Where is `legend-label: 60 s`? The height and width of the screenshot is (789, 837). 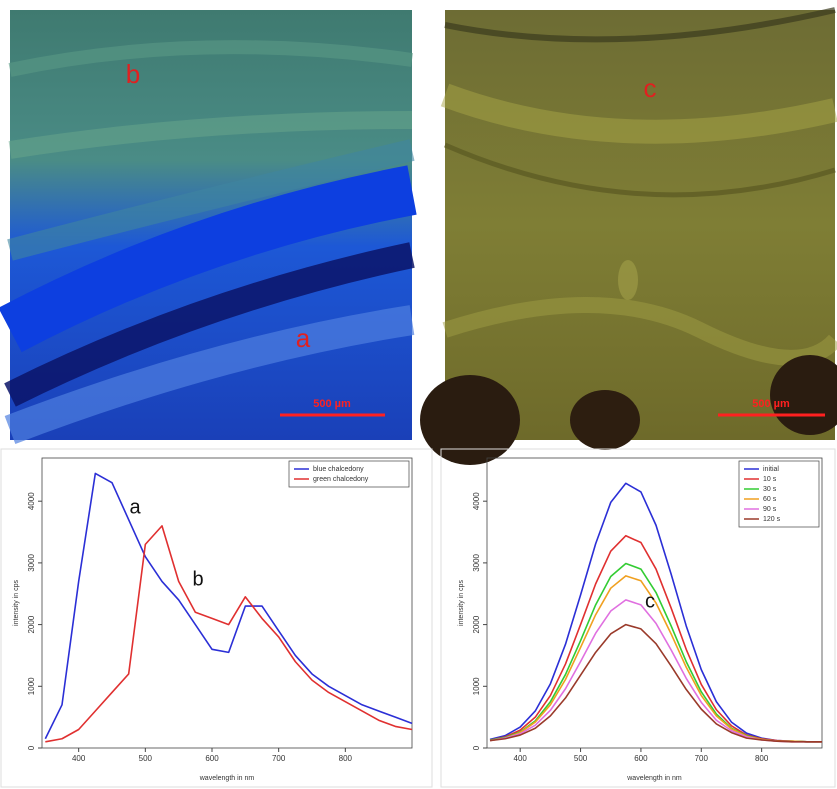 legend-label: 60 s is located at coordinates (770, 499).